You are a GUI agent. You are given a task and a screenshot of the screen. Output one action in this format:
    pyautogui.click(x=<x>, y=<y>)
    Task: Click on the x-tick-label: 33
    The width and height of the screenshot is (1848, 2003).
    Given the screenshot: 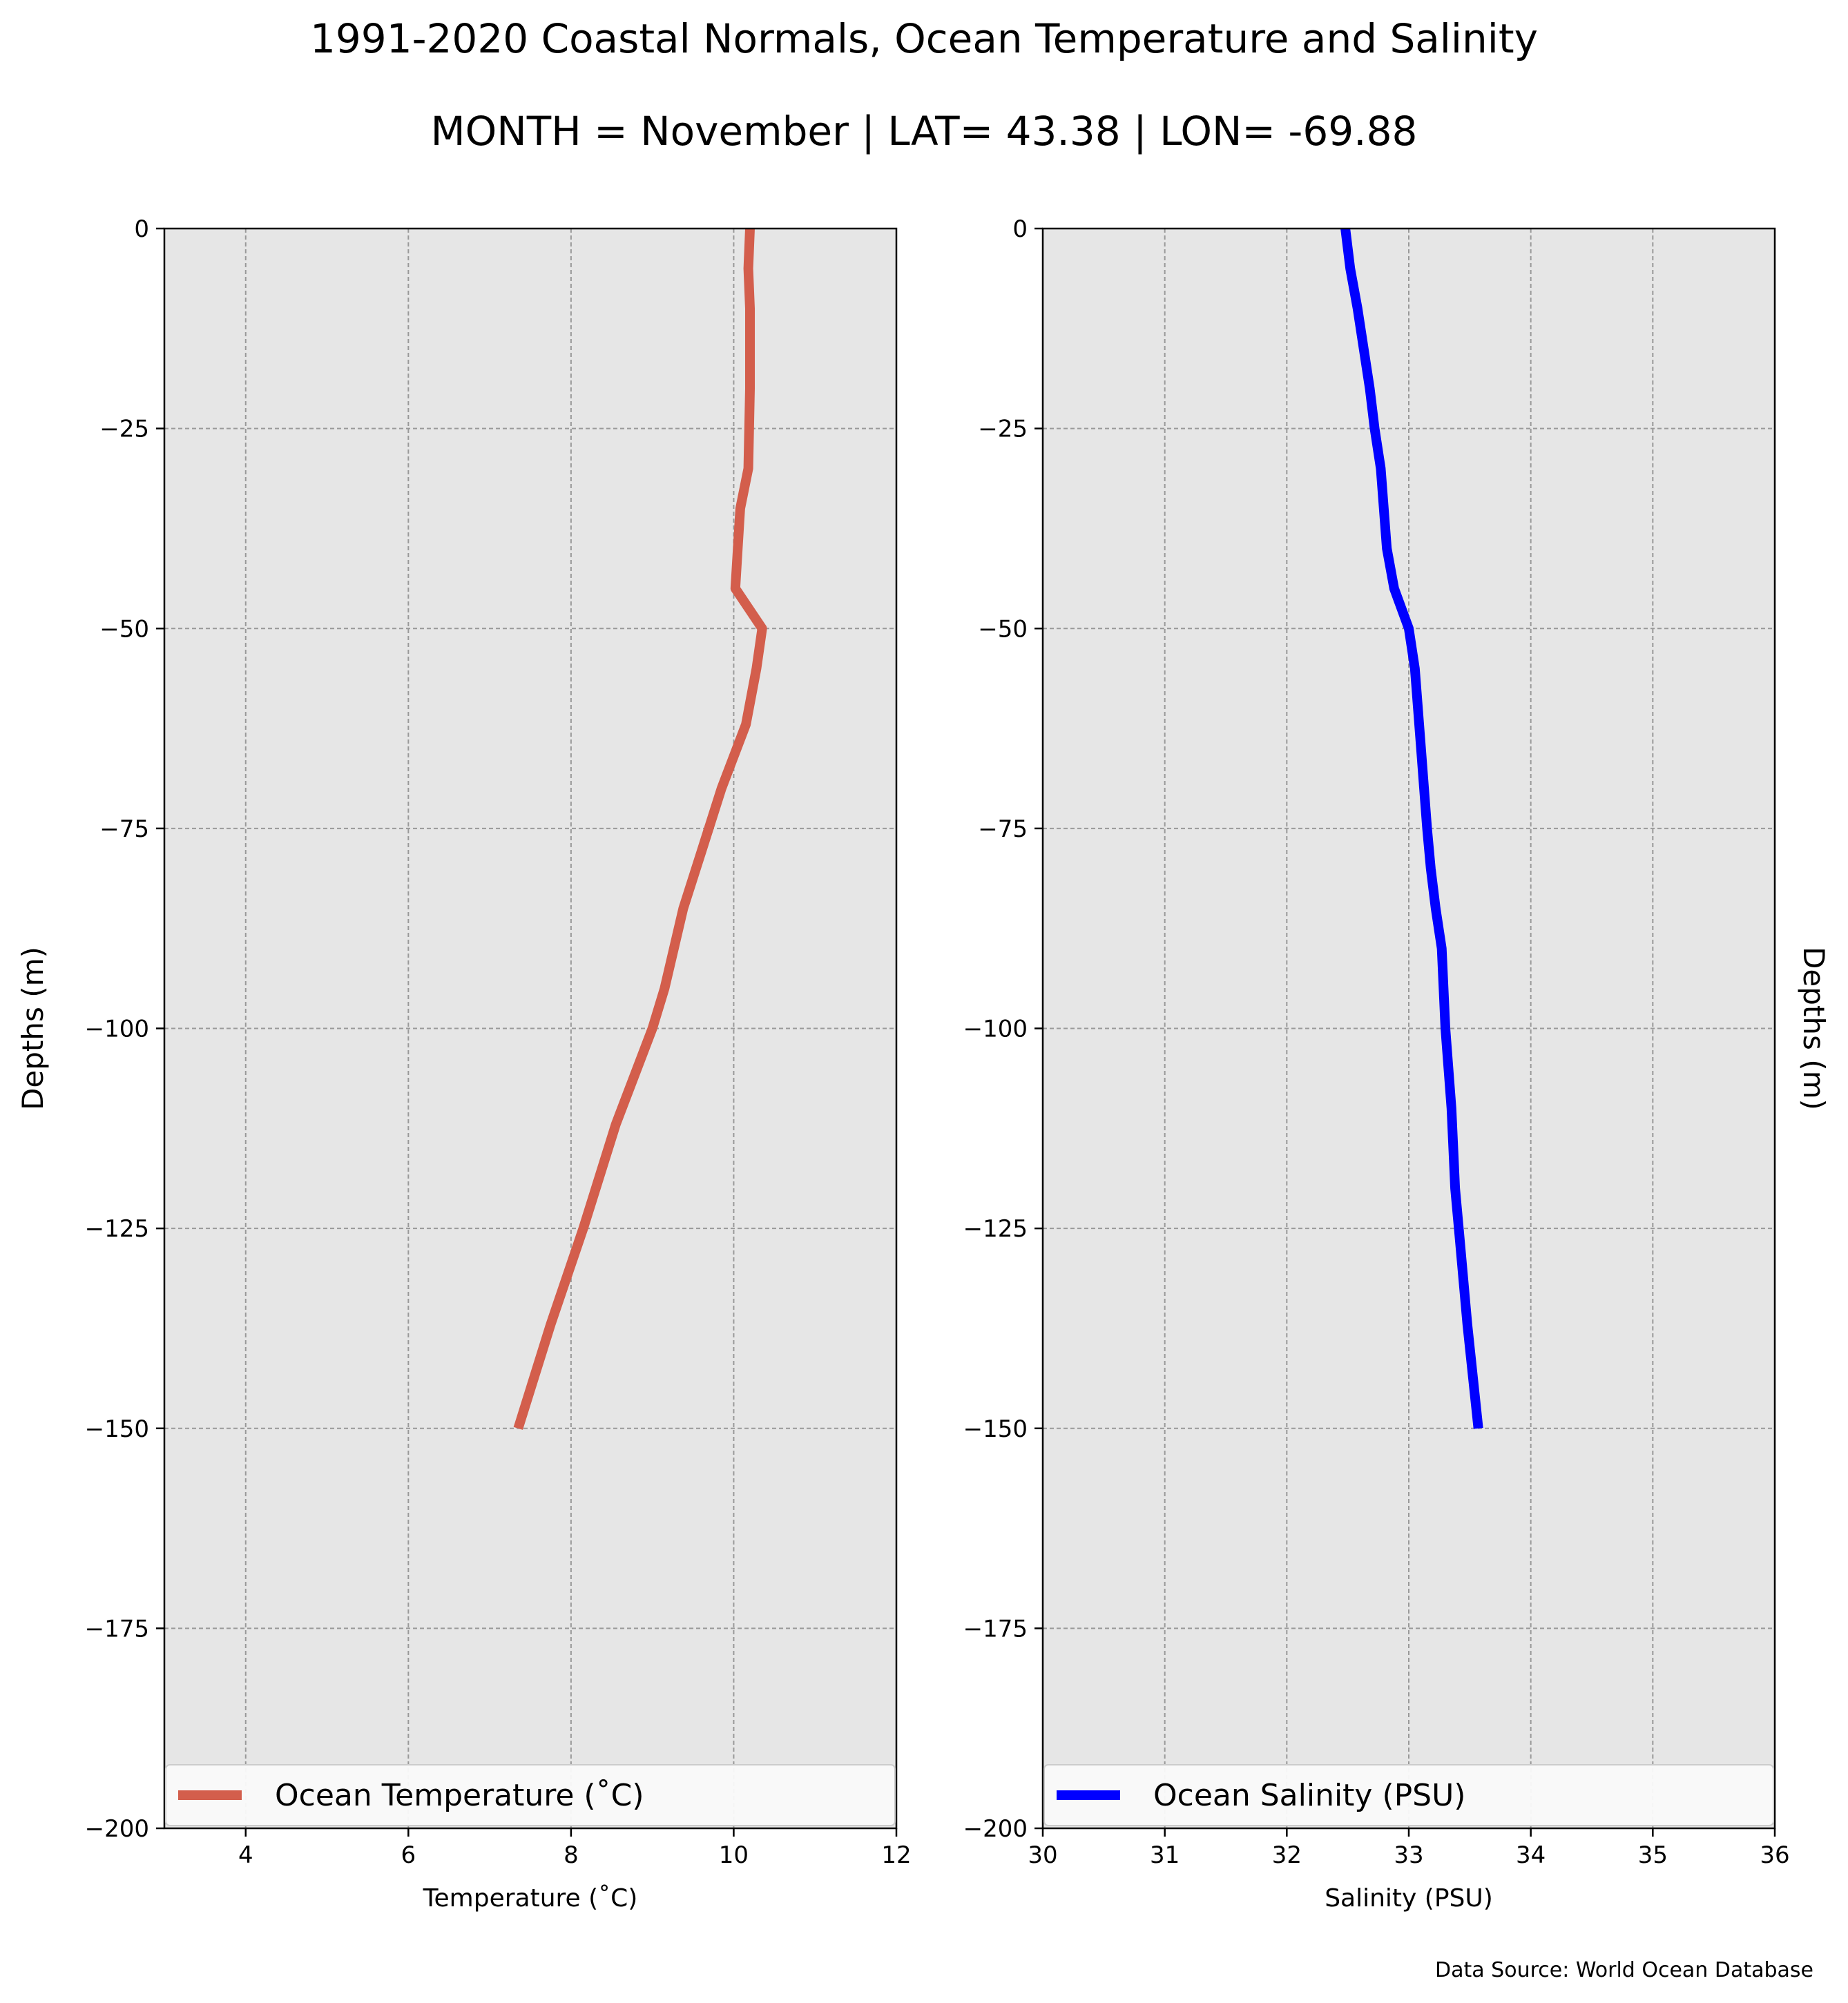 What is the action you would take?
    pyautogui.click(x=1408, y=1855)
    